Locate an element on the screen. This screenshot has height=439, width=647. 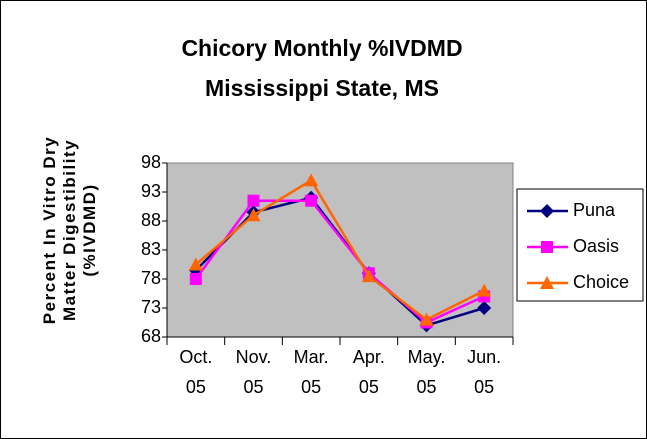
chart-subtitle: Mississippi State, MS is located at coordinates (322, 88).